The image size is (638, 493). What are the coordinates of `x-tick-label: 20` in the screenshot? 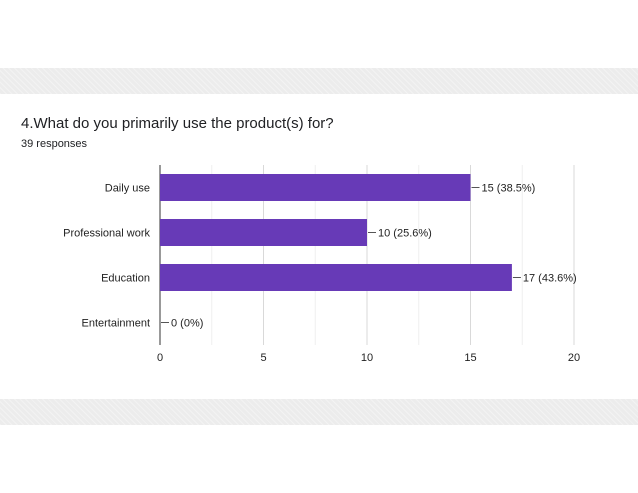 It's located at (574, 358).